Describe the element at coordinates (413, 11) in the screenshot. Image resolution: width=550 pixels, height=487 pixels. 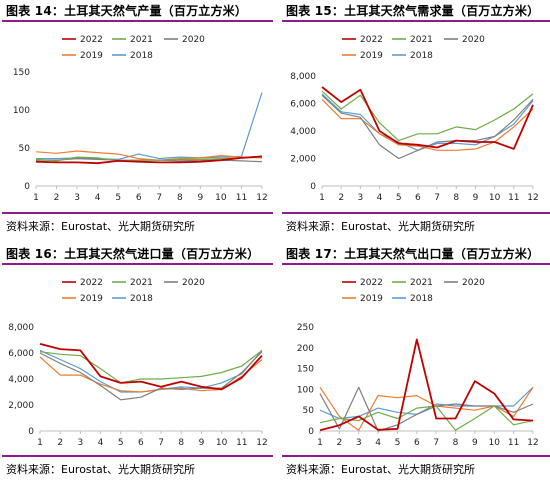
I see `chart-title: 图表 15：土耳其天然气需求量（百万立方米）` at that location.